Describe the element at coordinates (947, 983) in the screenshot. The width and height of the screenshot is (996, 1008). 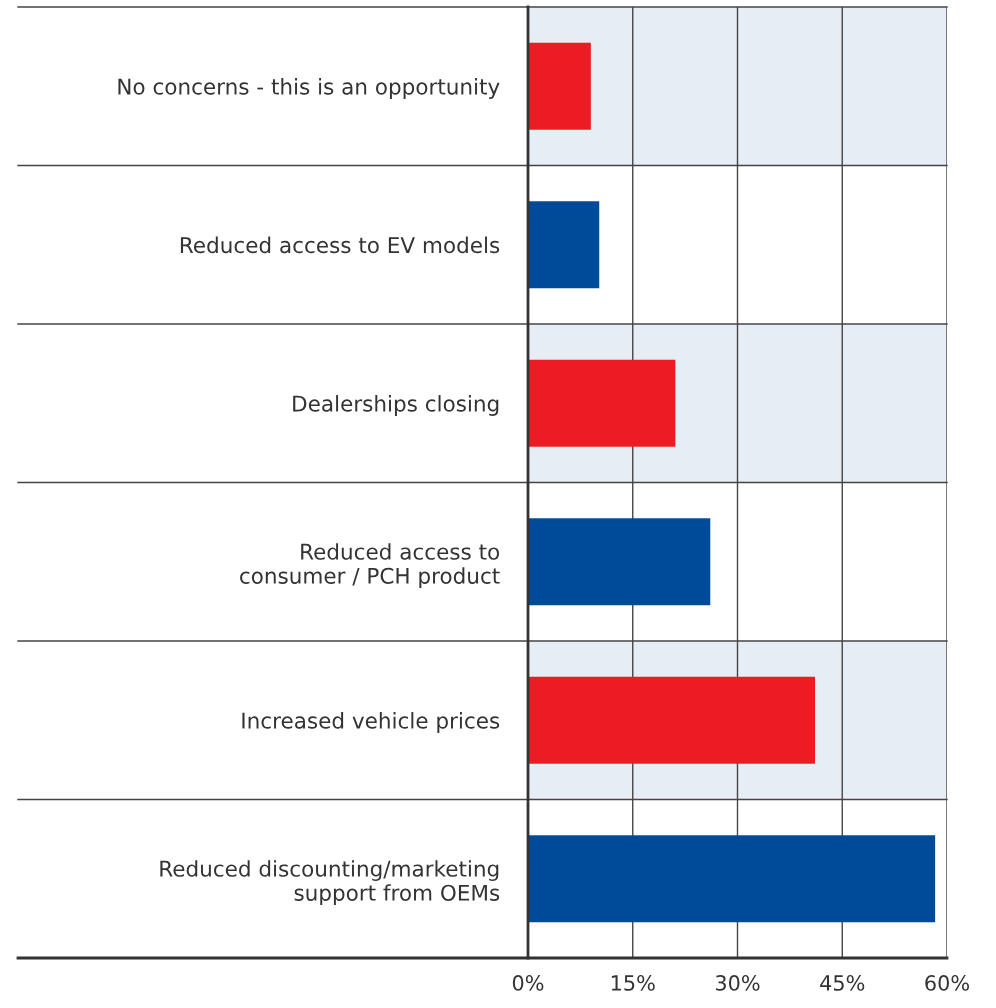
I see `x-tick-label: 60%` at that location.